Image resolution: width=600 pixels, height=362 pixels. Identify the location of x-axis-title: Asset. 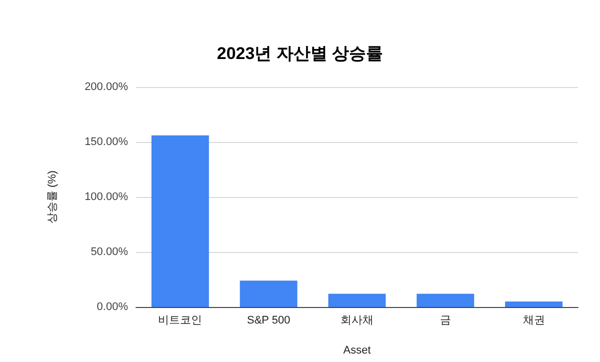
(357, 350).